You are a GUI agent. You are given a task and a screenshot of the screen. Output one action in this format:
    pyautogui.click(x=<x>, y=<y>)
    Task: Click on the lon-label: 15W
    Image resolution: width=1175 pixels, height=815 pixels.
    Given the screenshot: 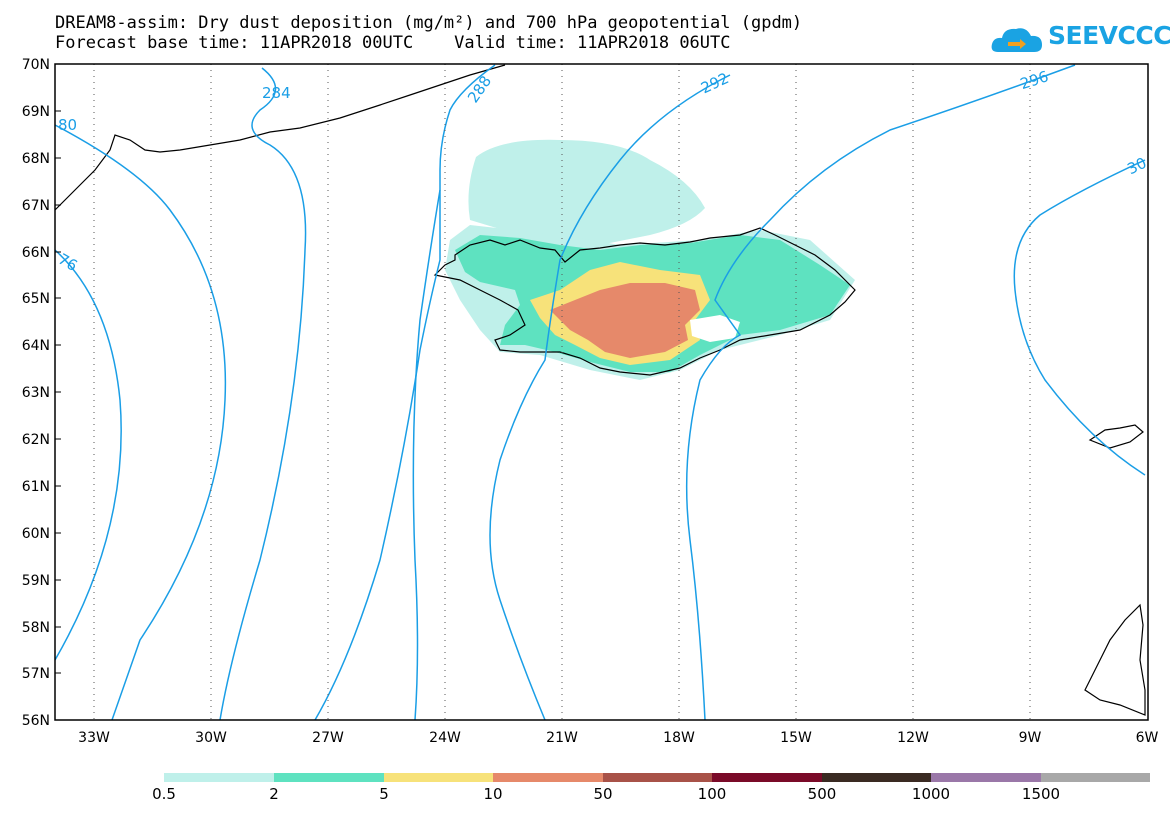 What is the action you would take?
    pyautogui.click(x=796, y=738)
    